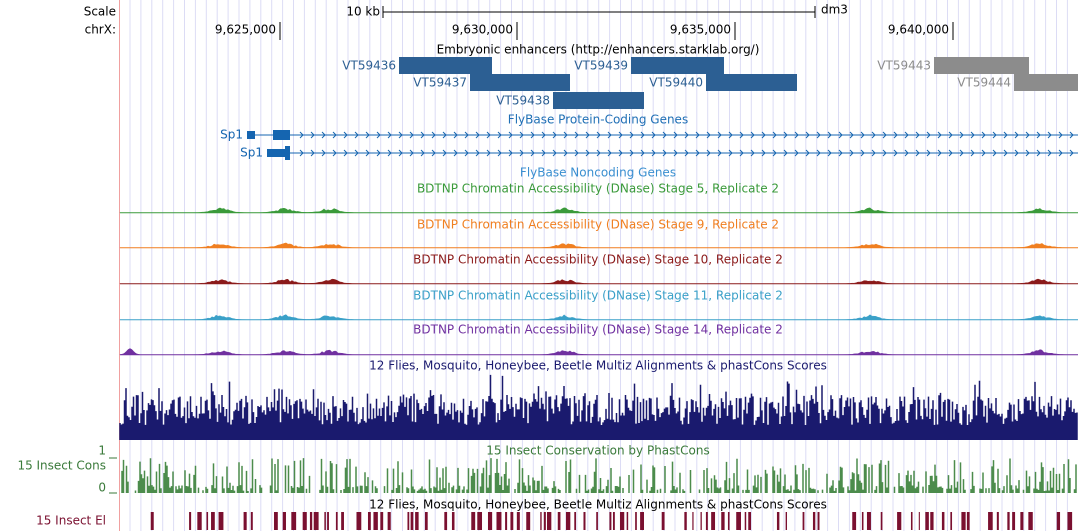 This screenshot has width=1078, height=531. What do you see at coordinates (281, 135) in the screenshot?
I see `exon` at bounding box center [281, 135].